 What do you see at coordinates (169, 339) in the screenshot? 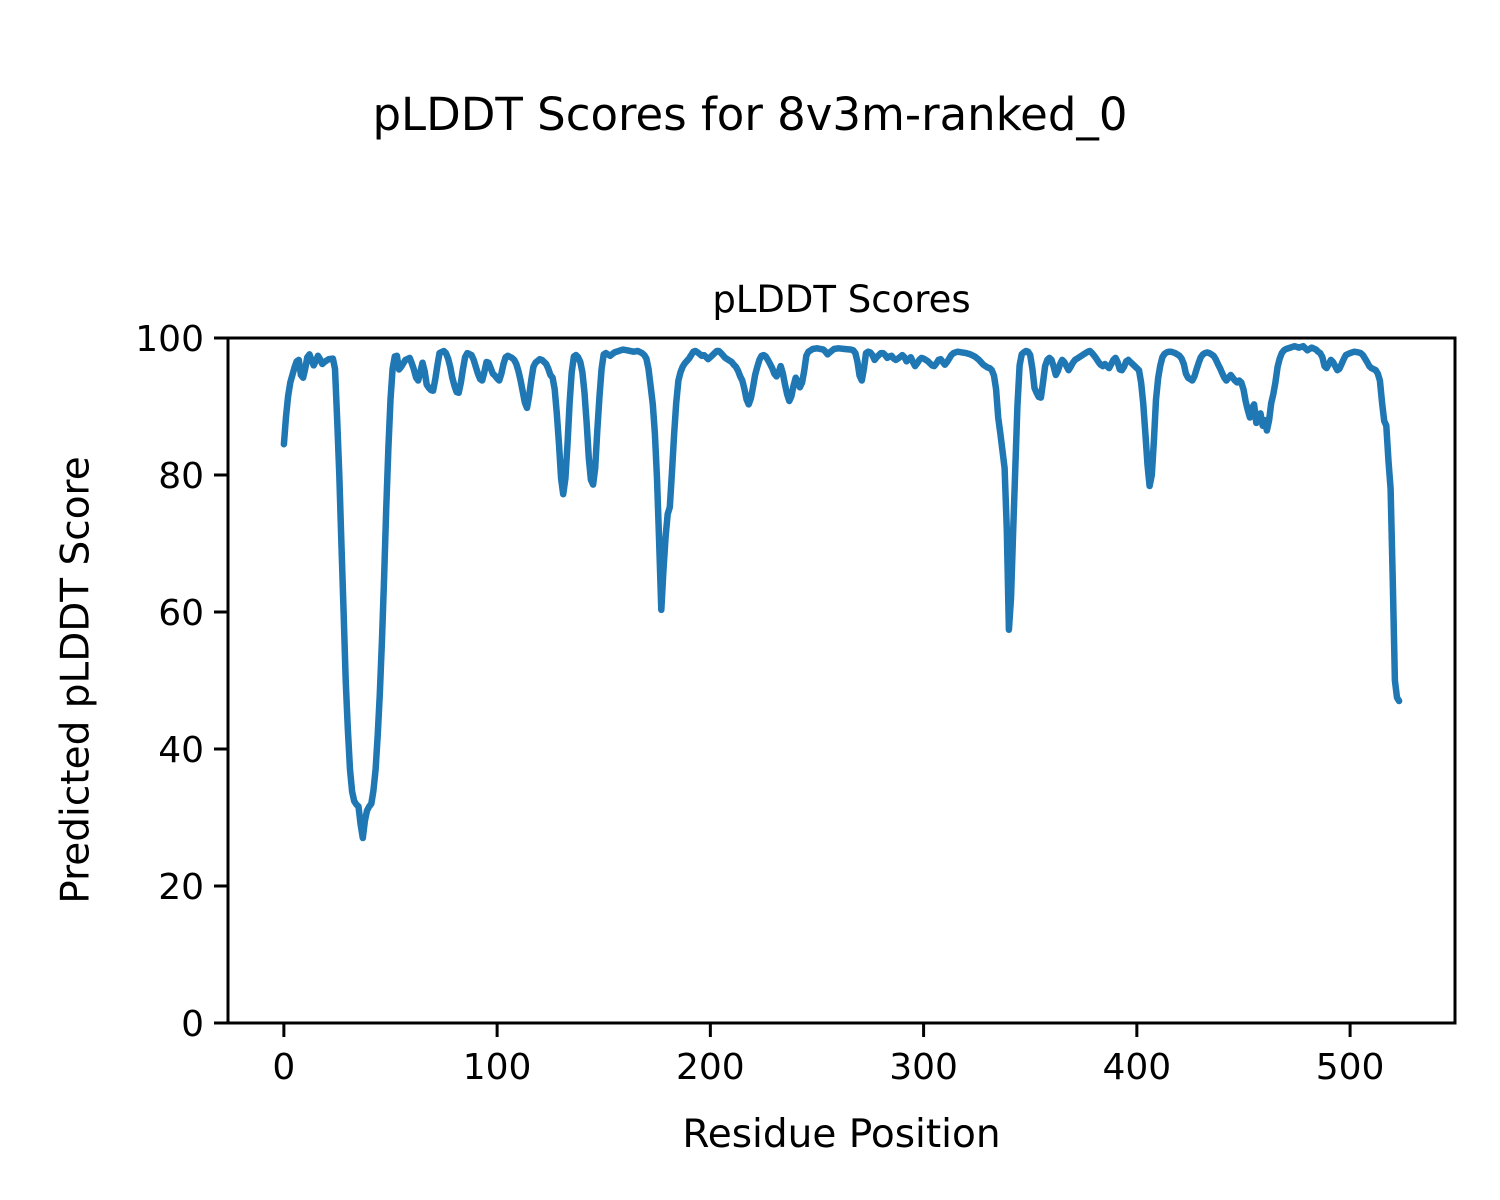
I see `y-tick-label: 100` at bounding box center [169, 339].